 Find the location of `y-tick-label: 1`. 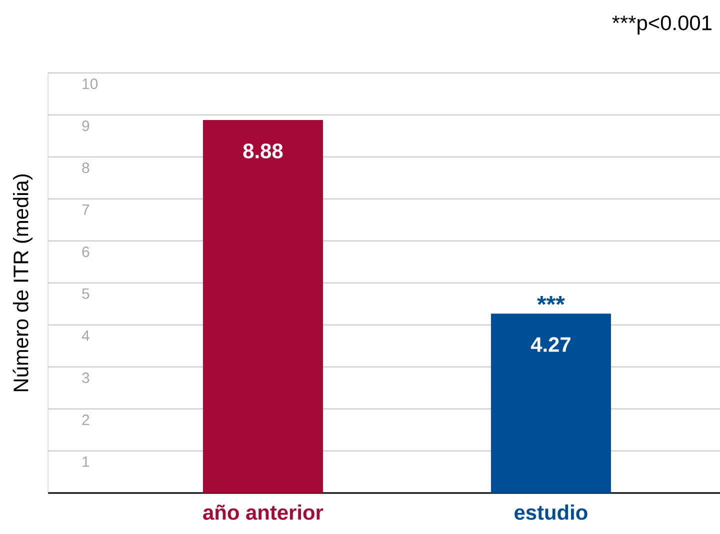

y-tick-label: 1 is located at coordinates (86, 461).